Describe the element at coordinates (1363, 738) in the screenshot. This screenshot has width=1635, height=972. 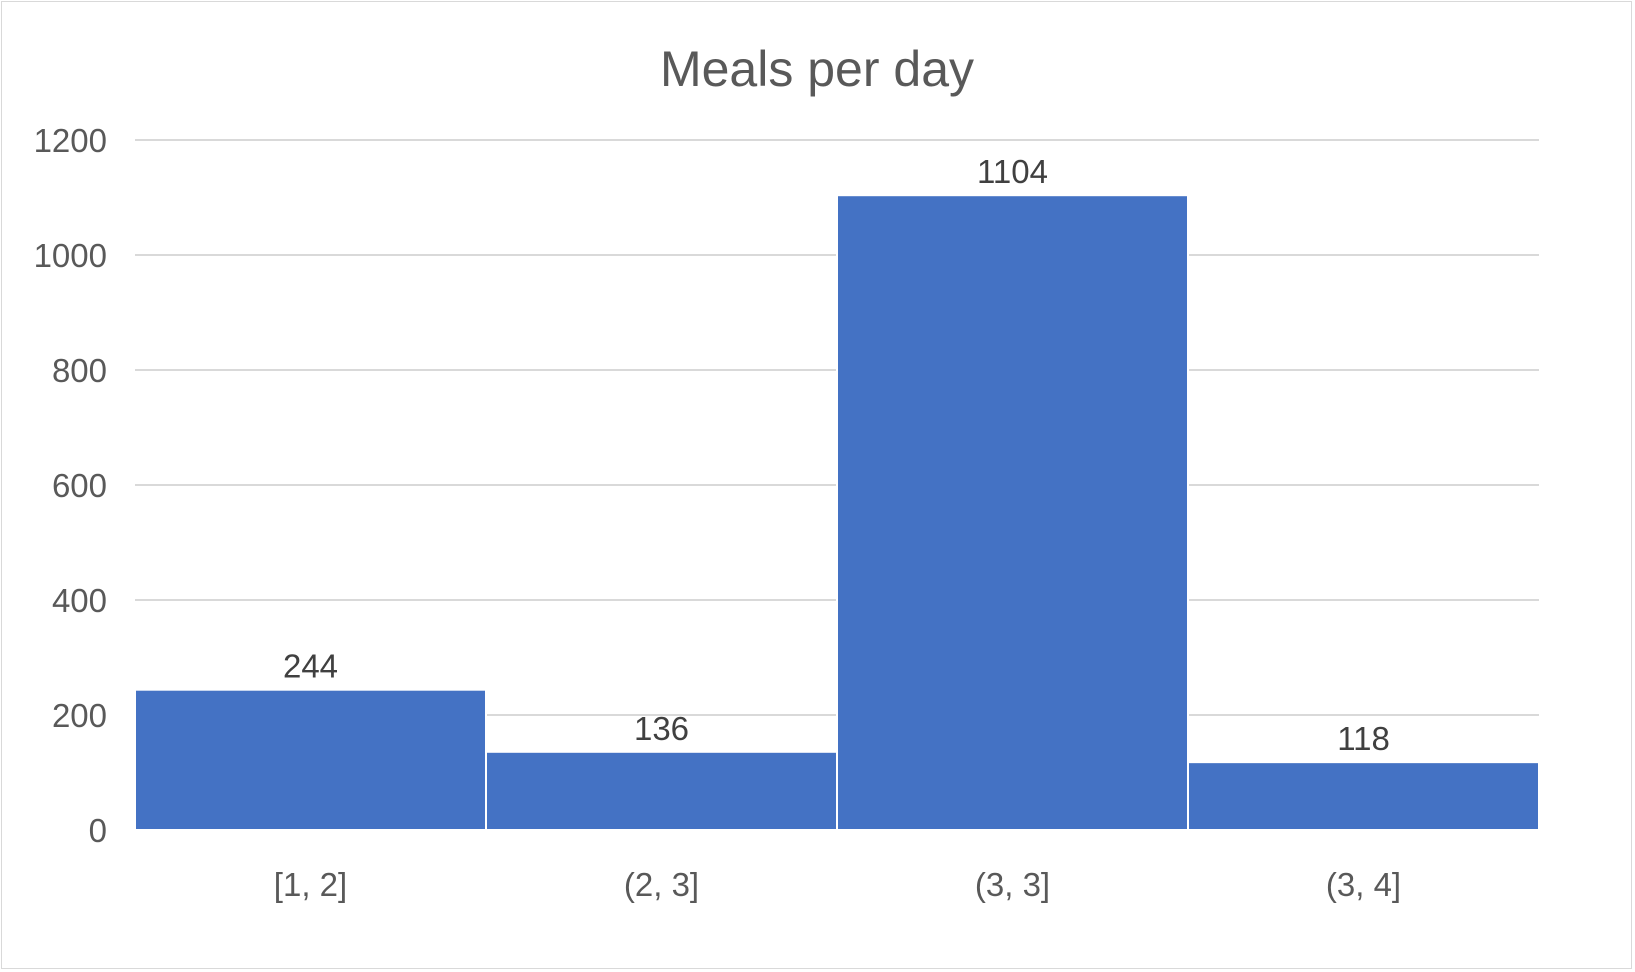
I see `data-label: 118` at that location.